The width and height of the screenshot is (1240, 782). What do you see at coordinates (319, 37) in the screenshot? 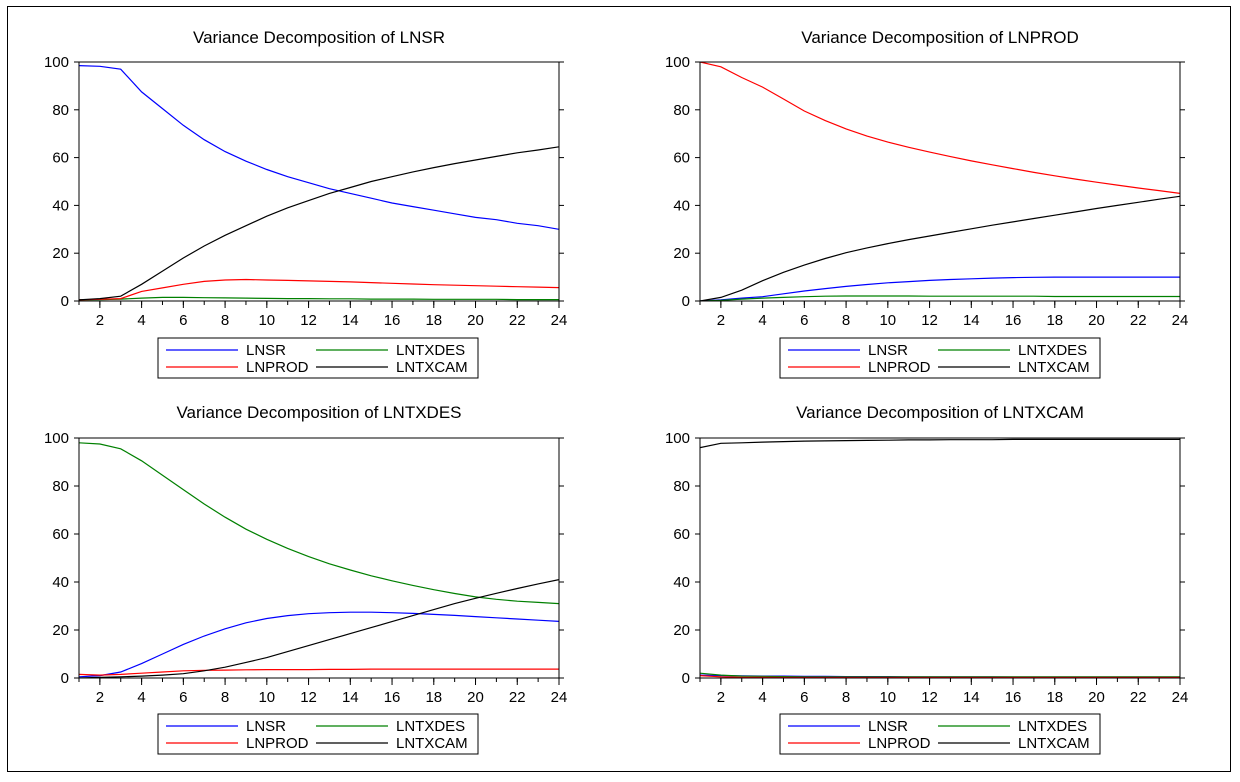
I see `chart-title: Variance Decomposition of LNSR` at bounding box center [319, 37].